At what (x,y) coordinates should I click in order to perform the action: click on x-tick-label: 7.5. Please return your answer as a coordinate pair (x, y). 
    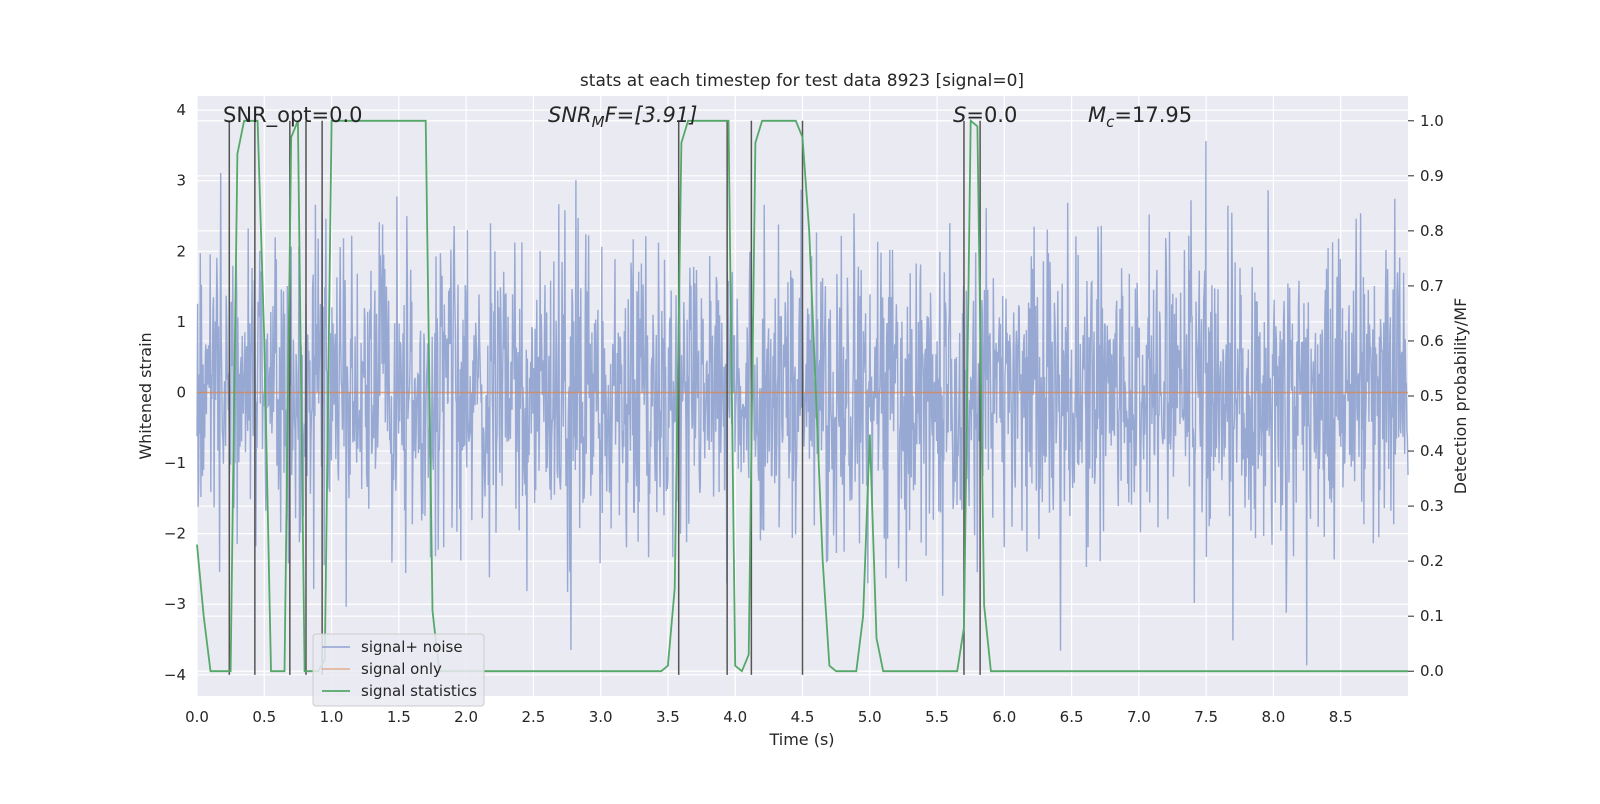
    Looking at the image, I should click on (1206, 717).